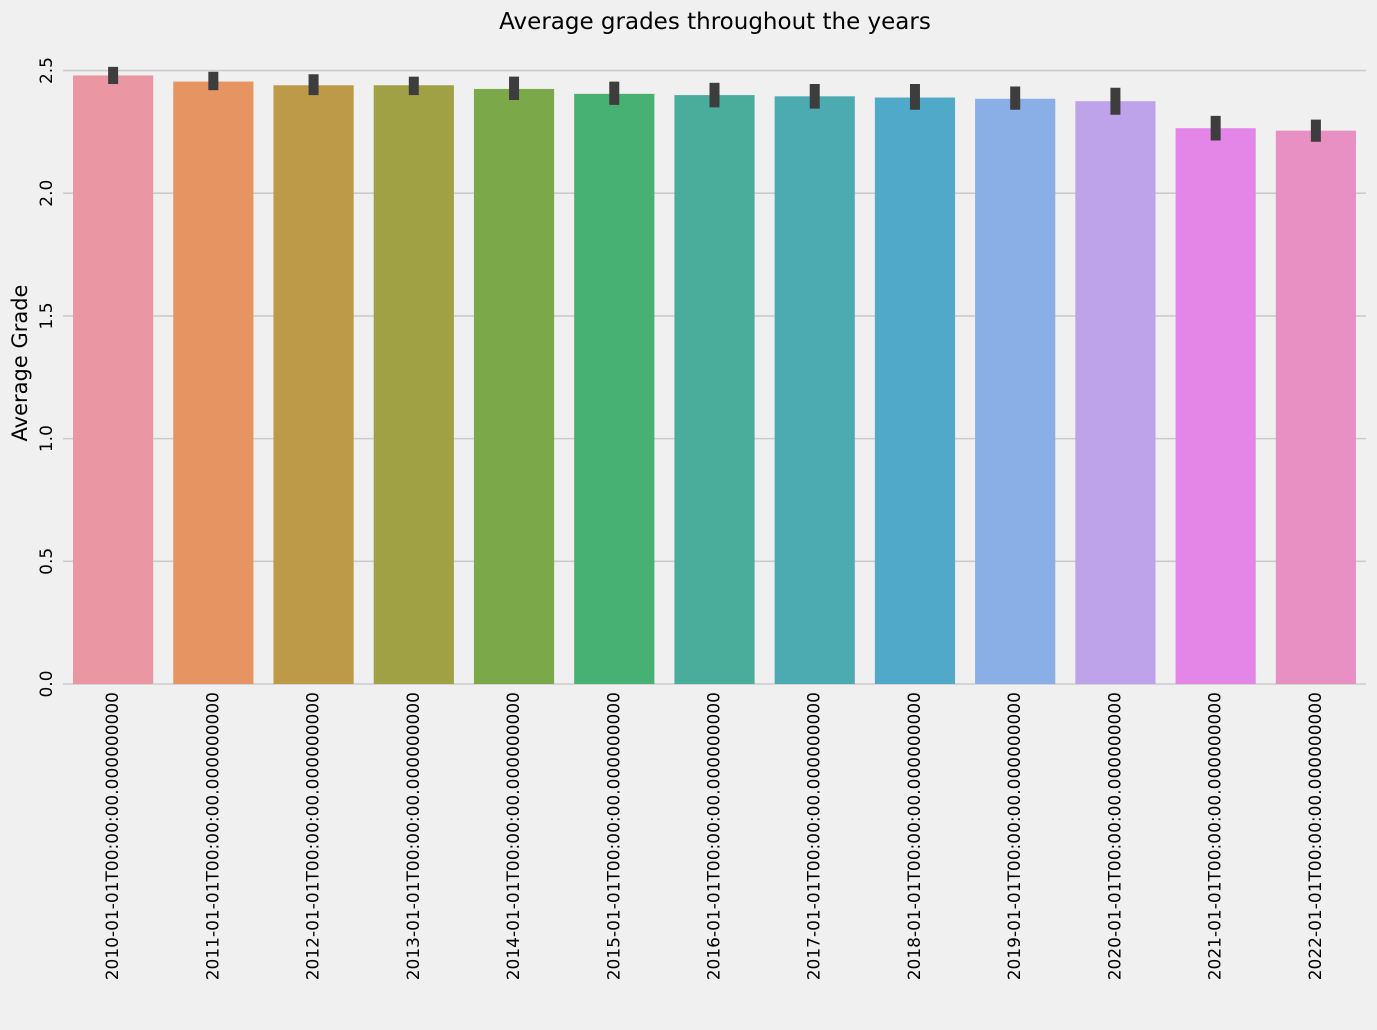  I want to click on error-bars, so click(714, 104).